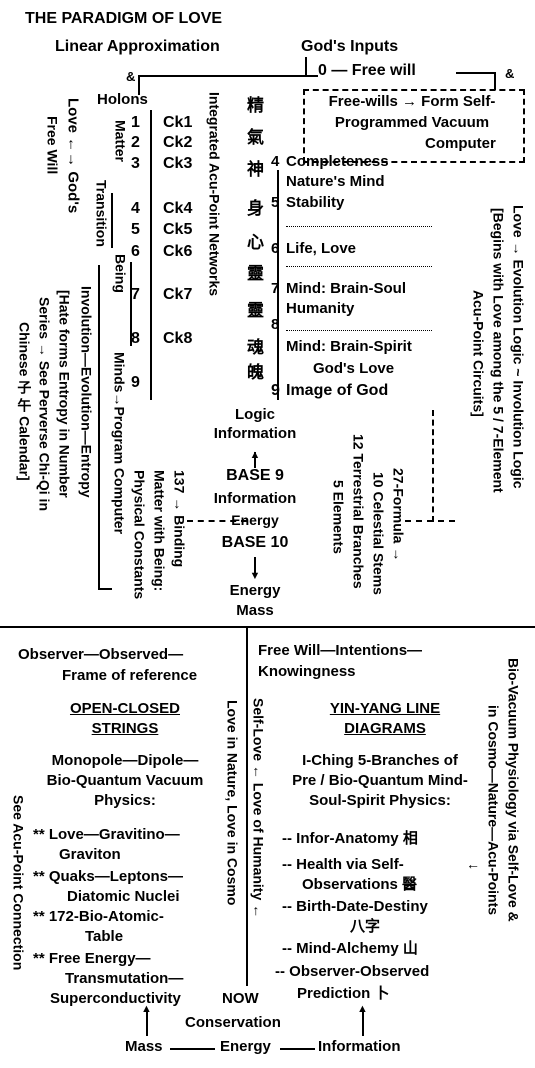  What do you see at coordinates (99, 427) in the screenshot?
I see `involution-bracket-v` at bounding box center [99, 427].